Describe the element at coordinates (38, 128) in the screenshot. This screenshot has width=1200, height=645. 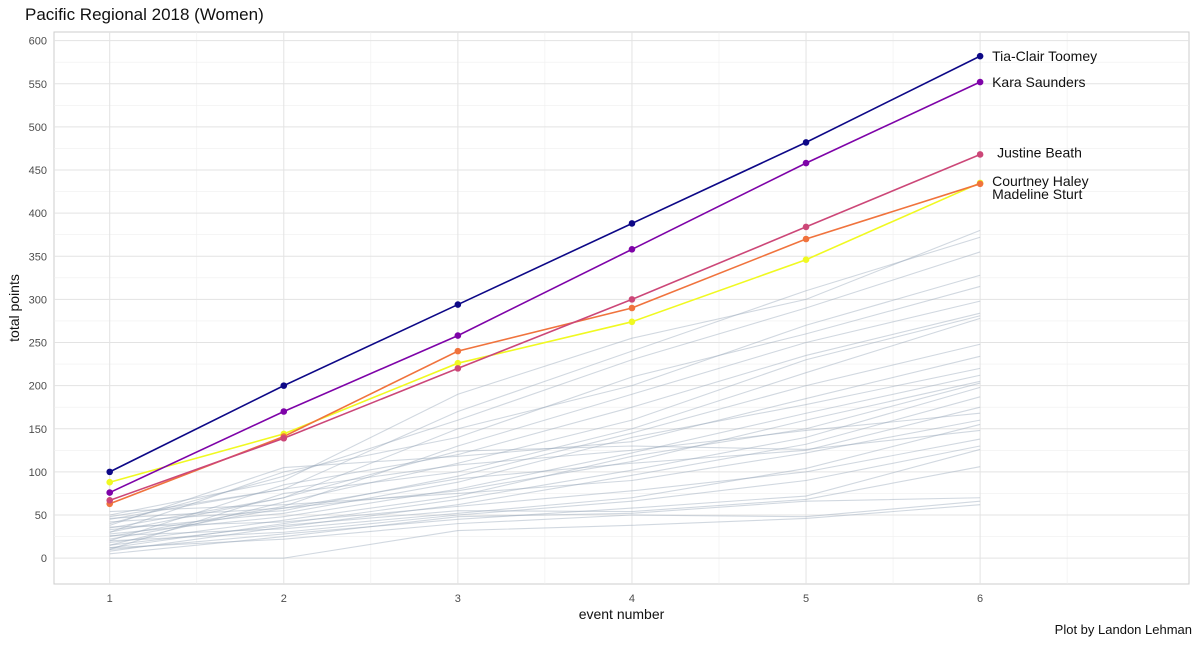
I see `y-tick-label: 500` at that location.